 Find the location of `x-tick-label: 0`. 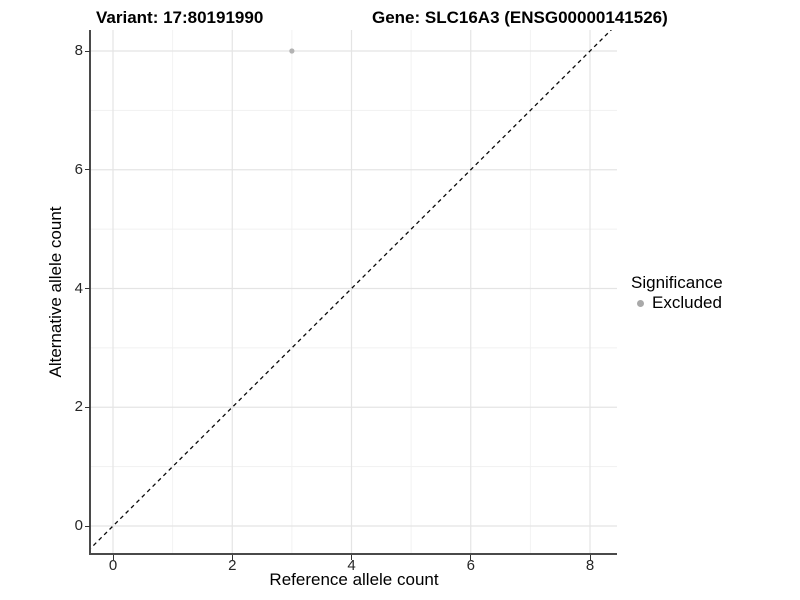

x-tick-label: 0 is located at coordinates (113, 565).